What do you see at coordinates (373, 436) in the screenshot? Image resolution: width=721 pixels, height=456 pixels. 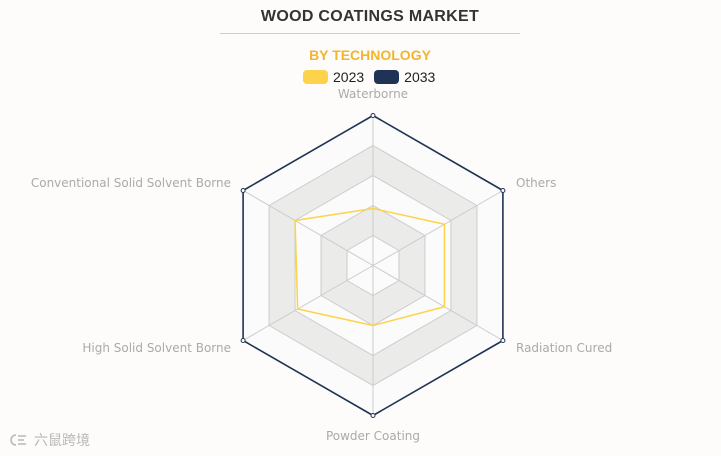 I see `axis-label-3: Powder Coating` at bounding box center [373, 436].